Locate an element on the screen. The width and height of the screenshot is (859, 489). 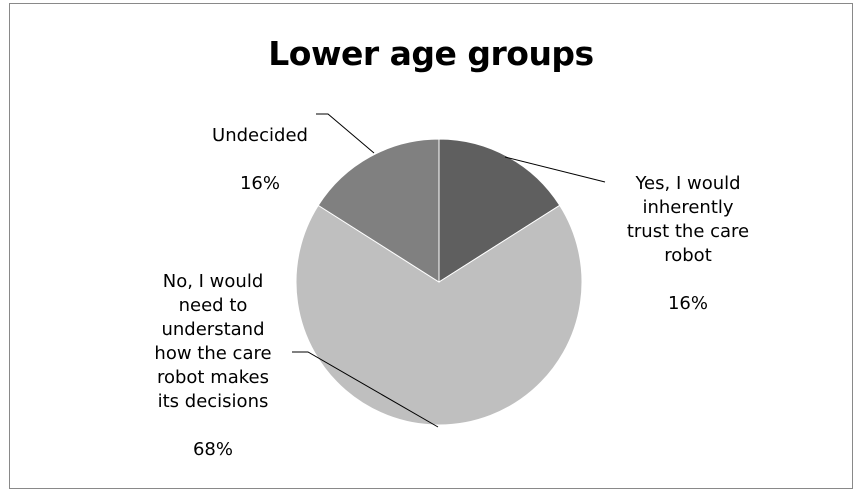
pie-slice-undecided is located at coordinates (378, 210).